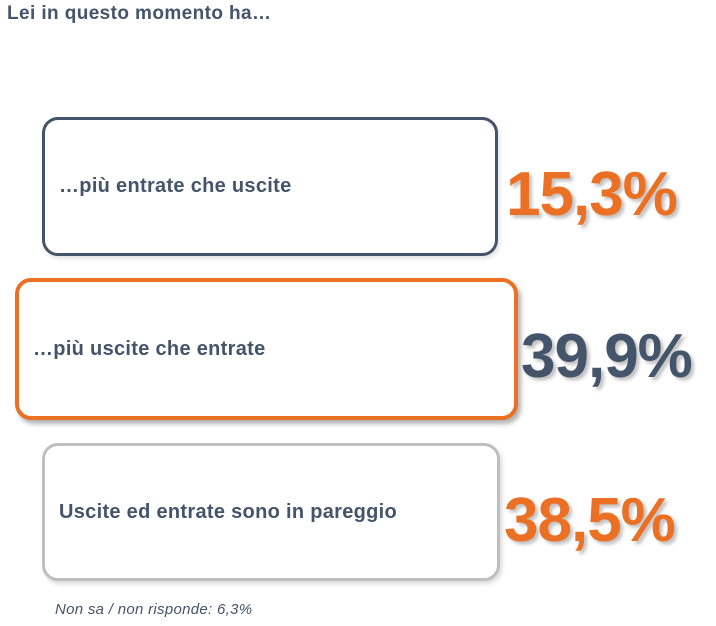 The height and width of the screenshot is (626, 716). Describe the element at coordinates (592, 194) in the screenshot. I see `percentage-value-piu-entrate: 15,3%` at that location.